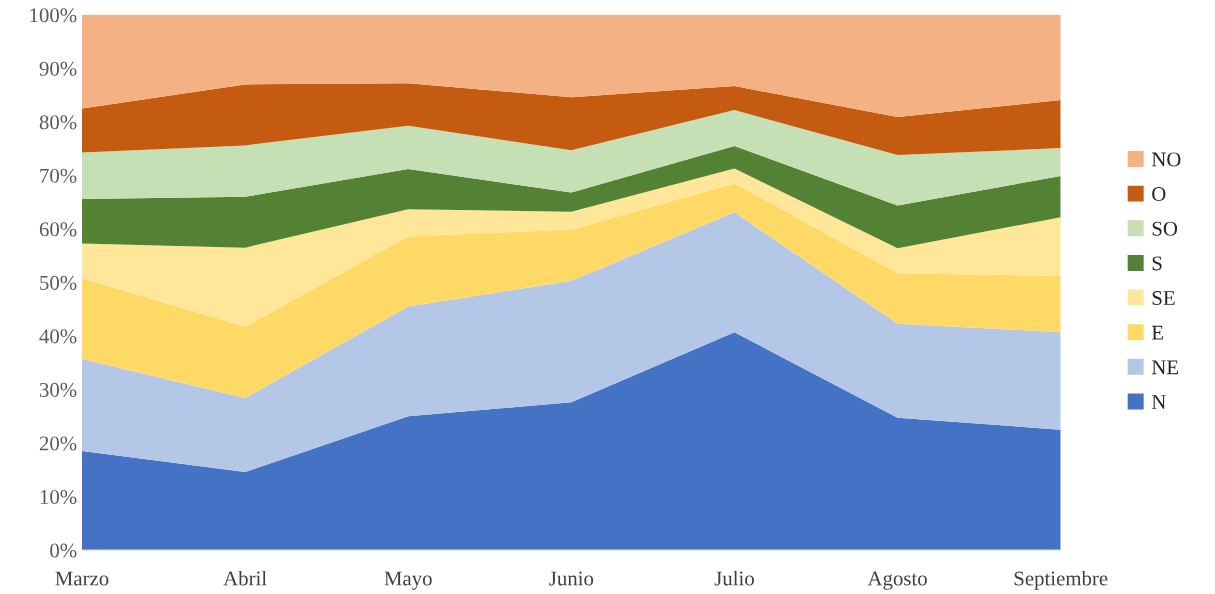 This screenshot has width=1215, height=594. Describe the element at coordinates (1163, 298) in the screenshot. I see `legend-label: SE` at that location.